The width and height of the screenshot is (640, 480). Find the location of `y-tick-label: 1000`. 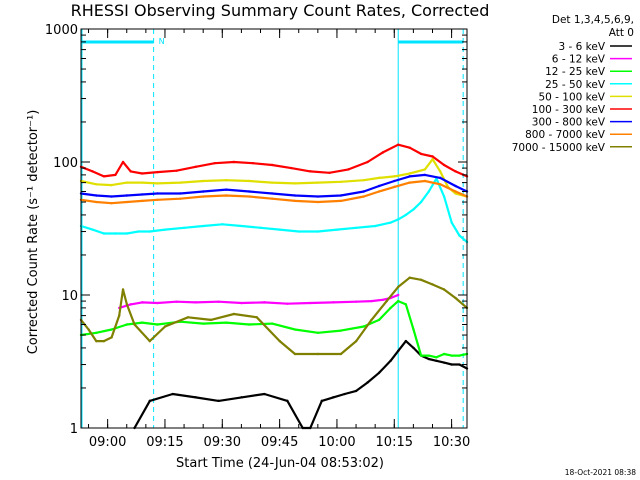

y-tick-label: 1000 is located at coordinates (61, 30).